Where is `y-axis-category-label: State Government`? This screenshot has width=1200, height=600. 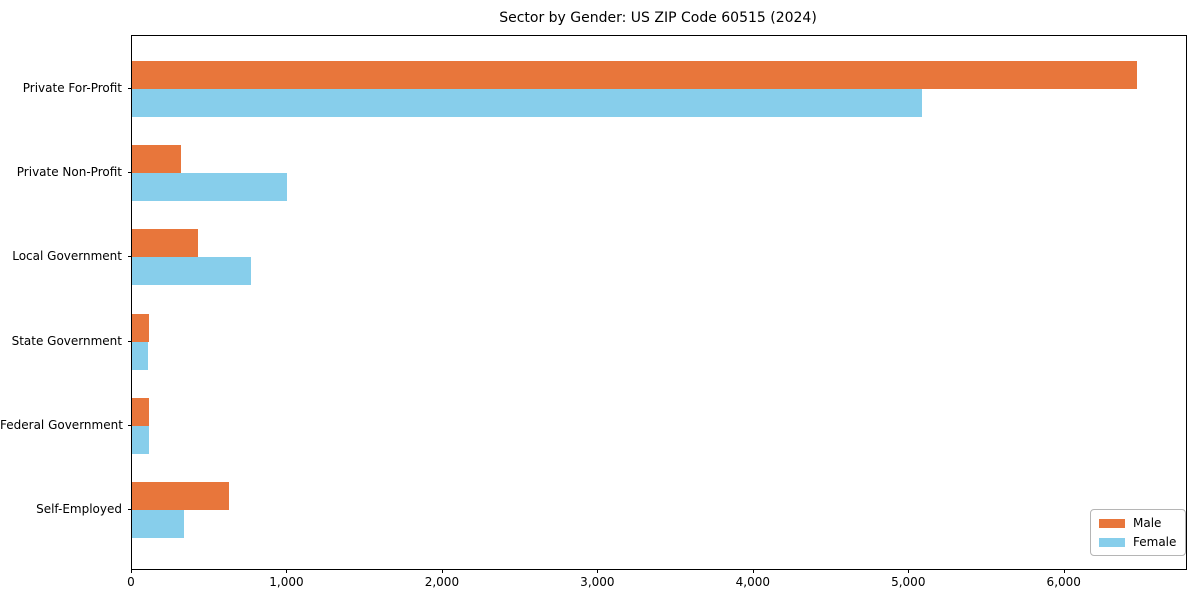
y-axis-category-label: State Government is located at coordinates (66, 340).